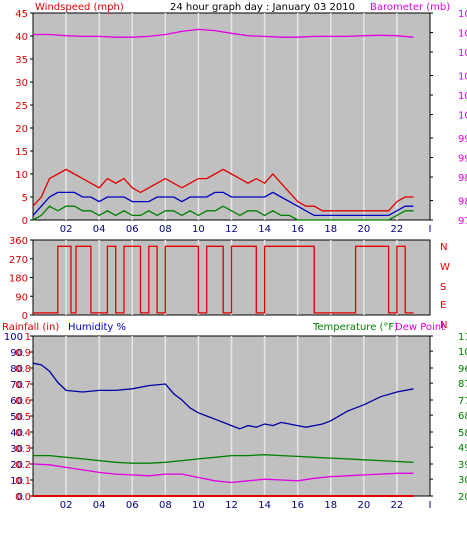  I want to click on left-axis-tick-label: 45, so click(21, 14).